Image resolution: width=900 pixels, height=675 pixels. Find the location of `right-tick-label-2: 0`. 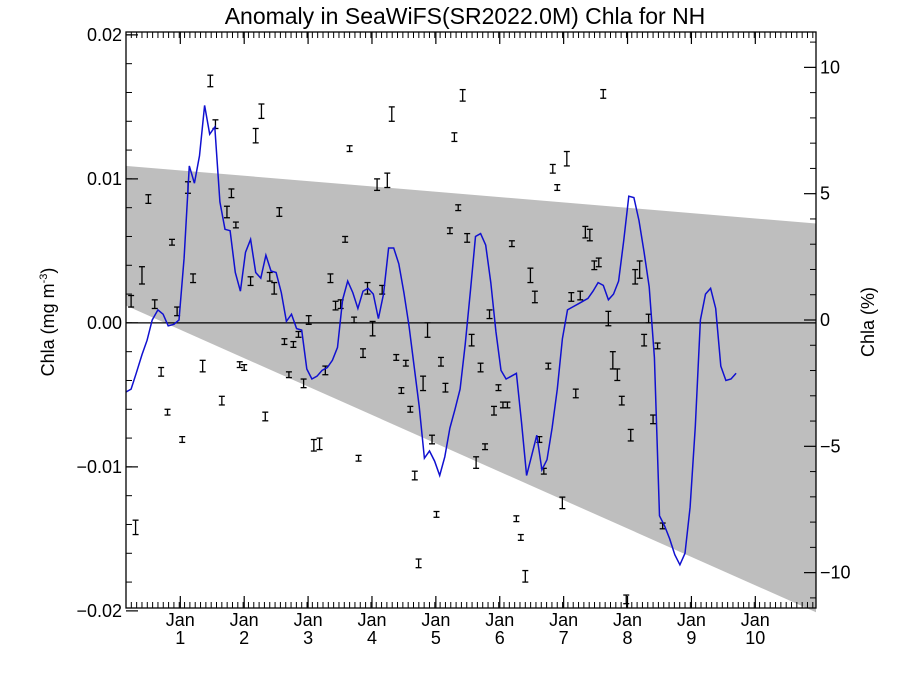

right-tick-label-2: 0 is located at coordinates (825, 320).